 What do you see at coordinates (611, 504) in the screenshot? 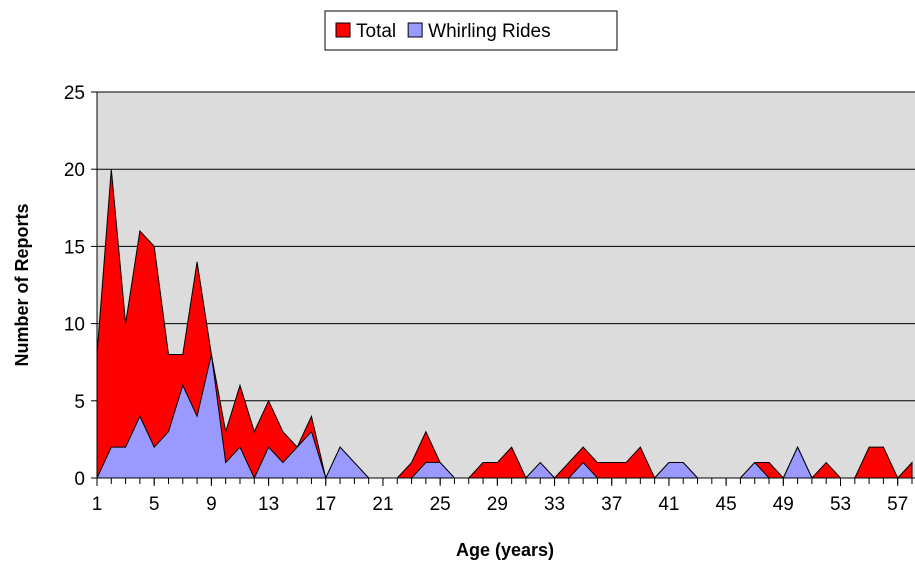
I see `x-tick-label: 37` at bounding box center [611, 504].